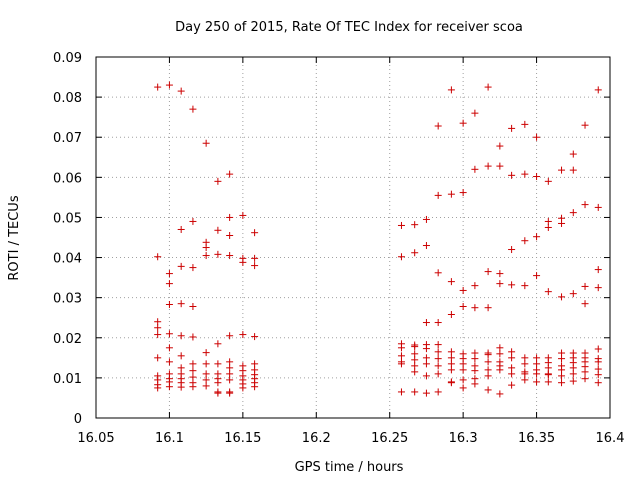  I want to click on y-axis-label: ROTI / TECUs, so click(14, 237).